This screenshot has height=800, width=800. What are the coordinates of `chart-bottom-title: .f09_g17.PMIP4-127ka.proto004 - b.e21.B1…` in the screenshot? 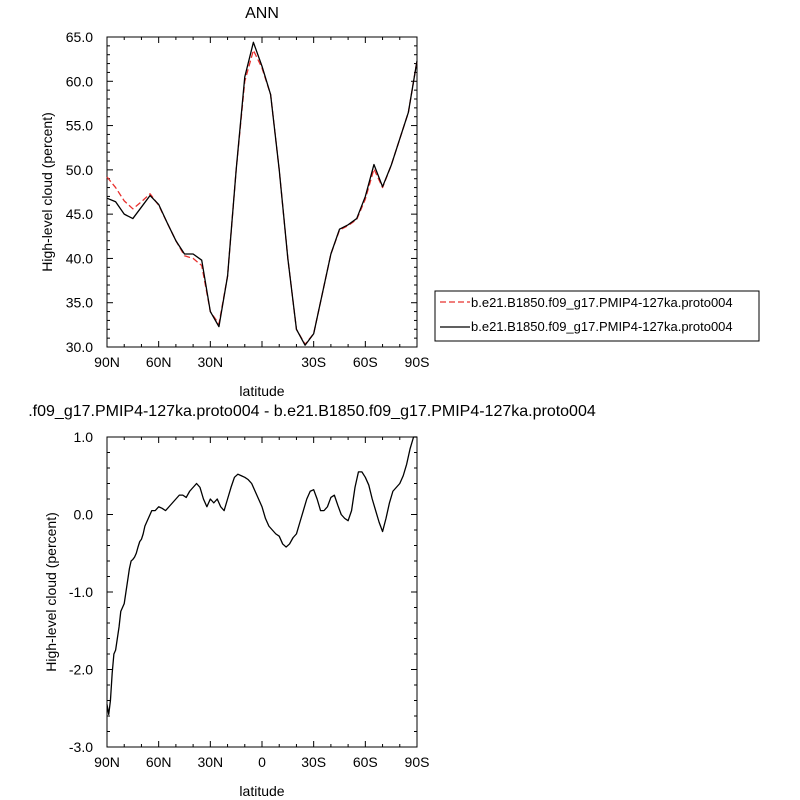 It's located at (312, 411).